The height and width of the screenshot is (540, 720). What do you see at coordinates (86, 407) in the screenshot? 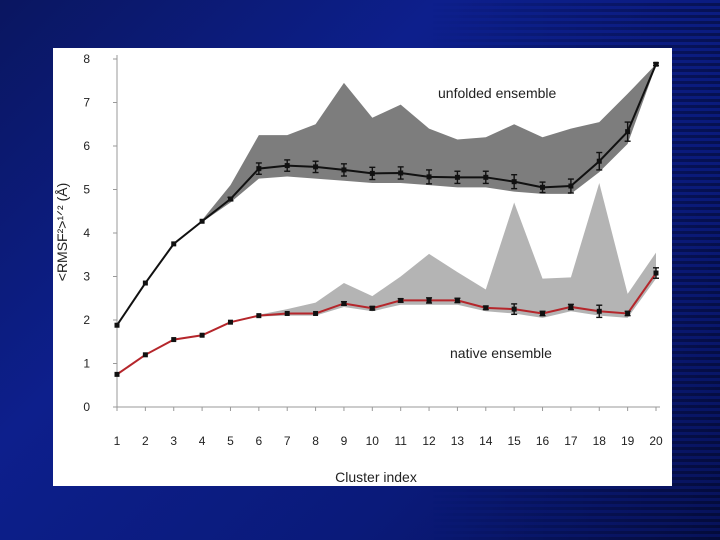
I see `y-tick-label: 0` at bounding box center [86, 407].